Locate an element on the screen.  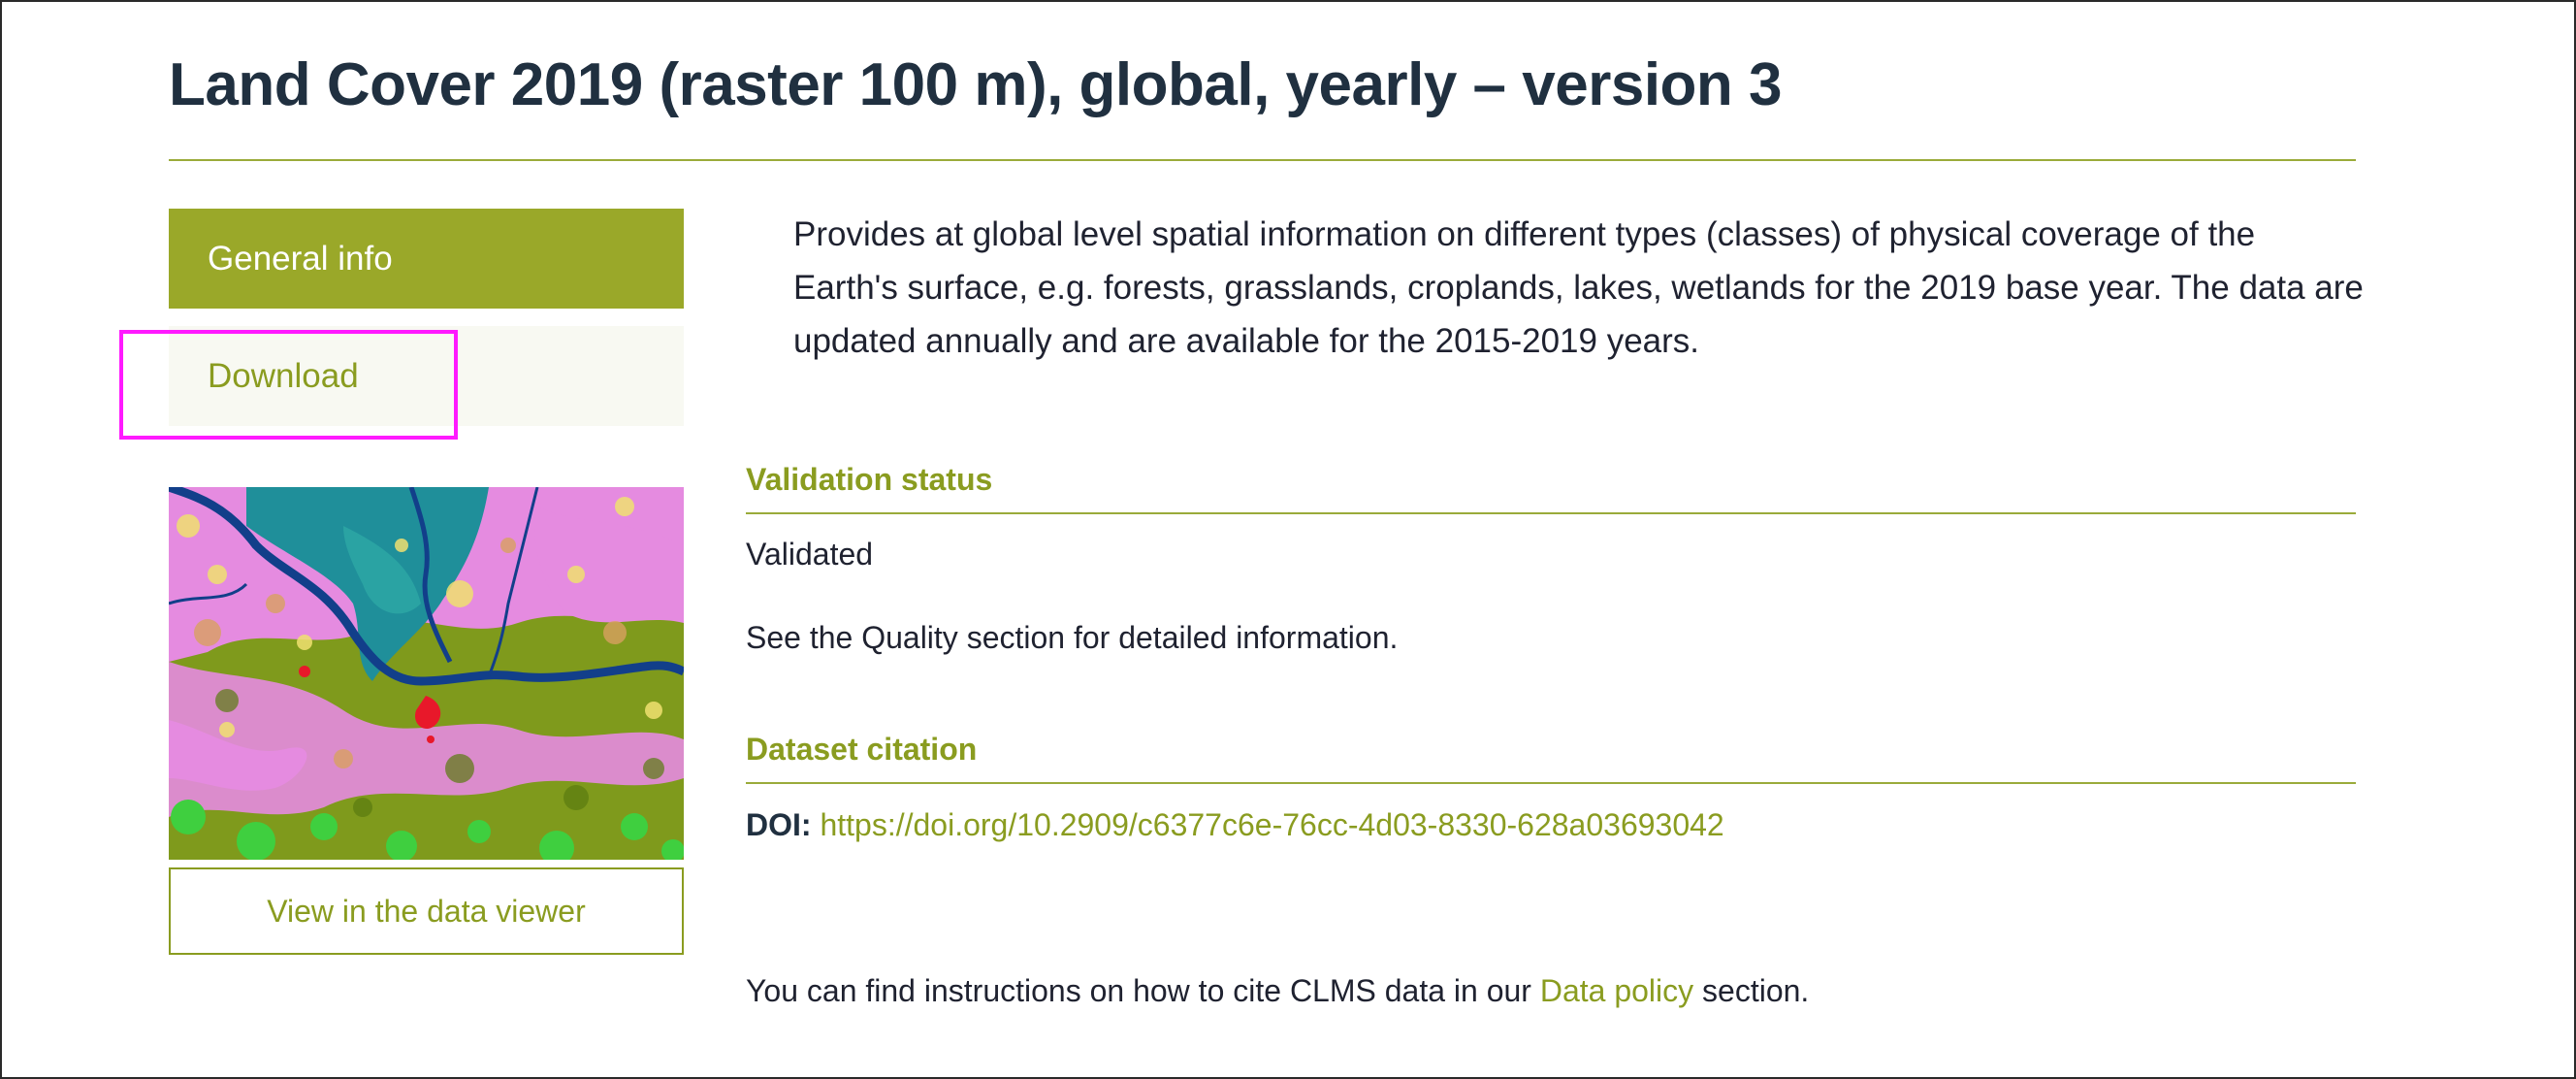
citation-divider is located at coordinates (1551, 783).